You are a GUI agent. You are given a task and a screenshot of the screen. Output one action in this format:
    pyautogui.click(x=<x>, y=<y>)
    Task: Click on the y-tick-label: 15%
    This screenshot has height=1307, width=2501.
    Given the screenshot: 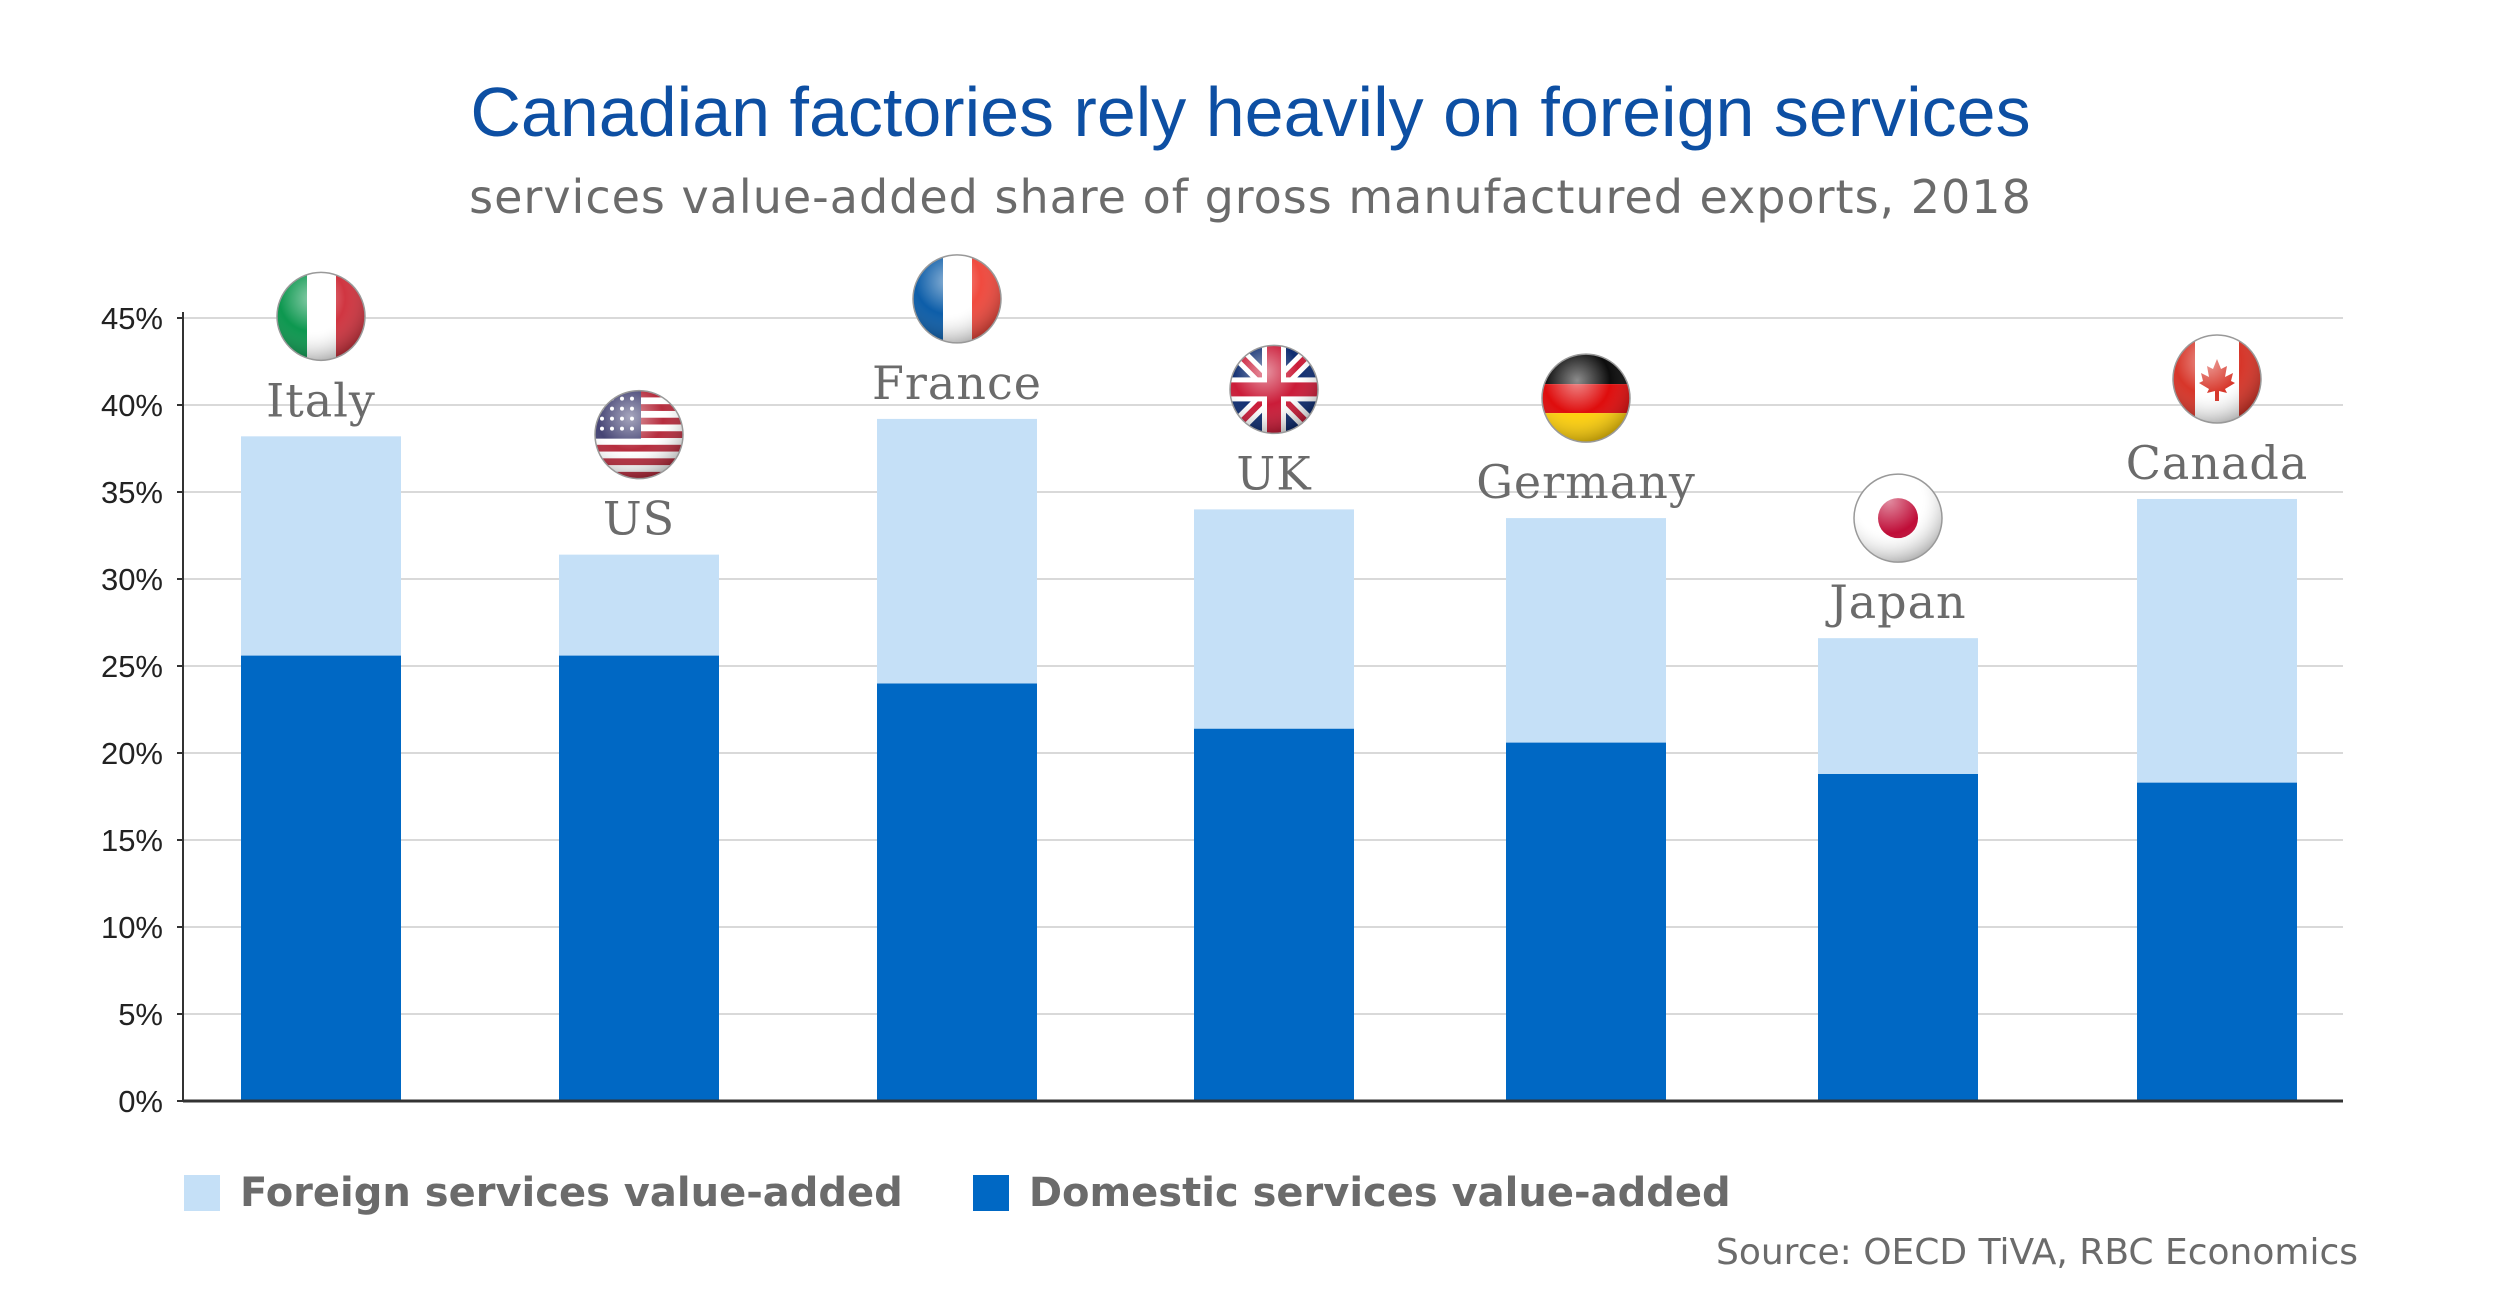 What is the action you would take?
    pyautogui.click(x=132, y=840)
    